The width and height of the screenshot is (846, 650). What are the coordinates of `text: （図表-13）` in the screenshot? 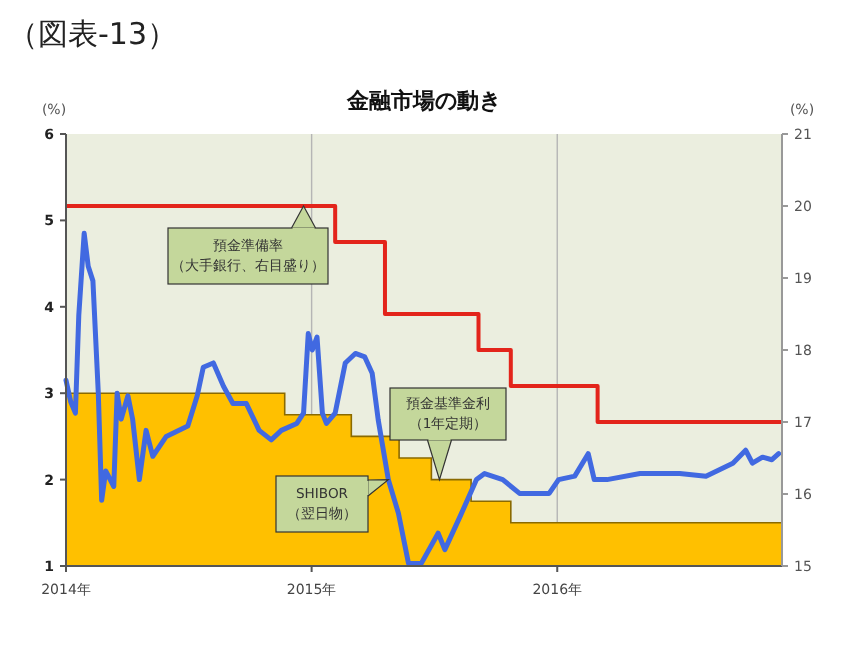 It's located at (92, 34).